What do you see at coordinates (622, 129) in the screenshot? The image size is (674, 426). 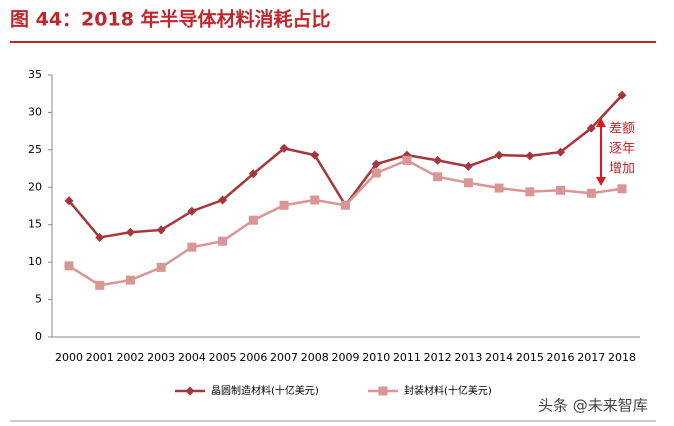 I see `annotation: 差额` at bounding box center [622, 129].